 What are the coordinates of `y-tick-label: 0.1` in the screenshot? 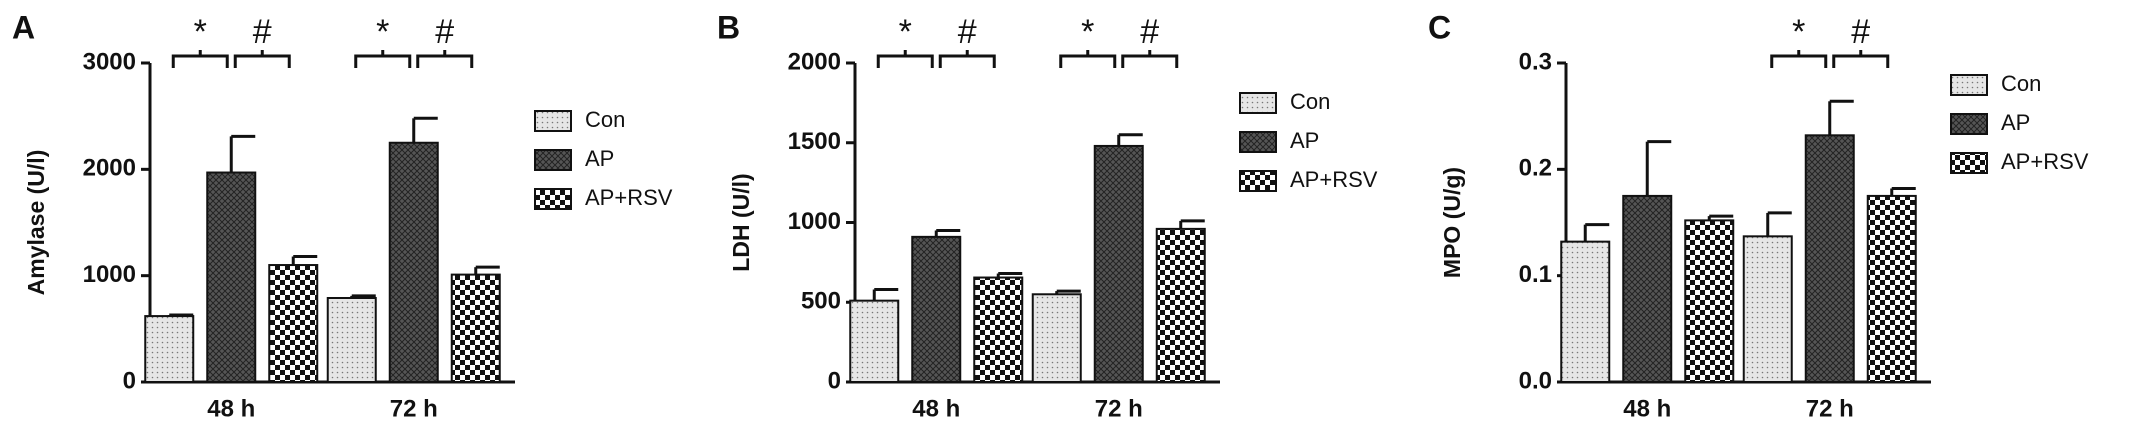 It's located at (1535, 274).